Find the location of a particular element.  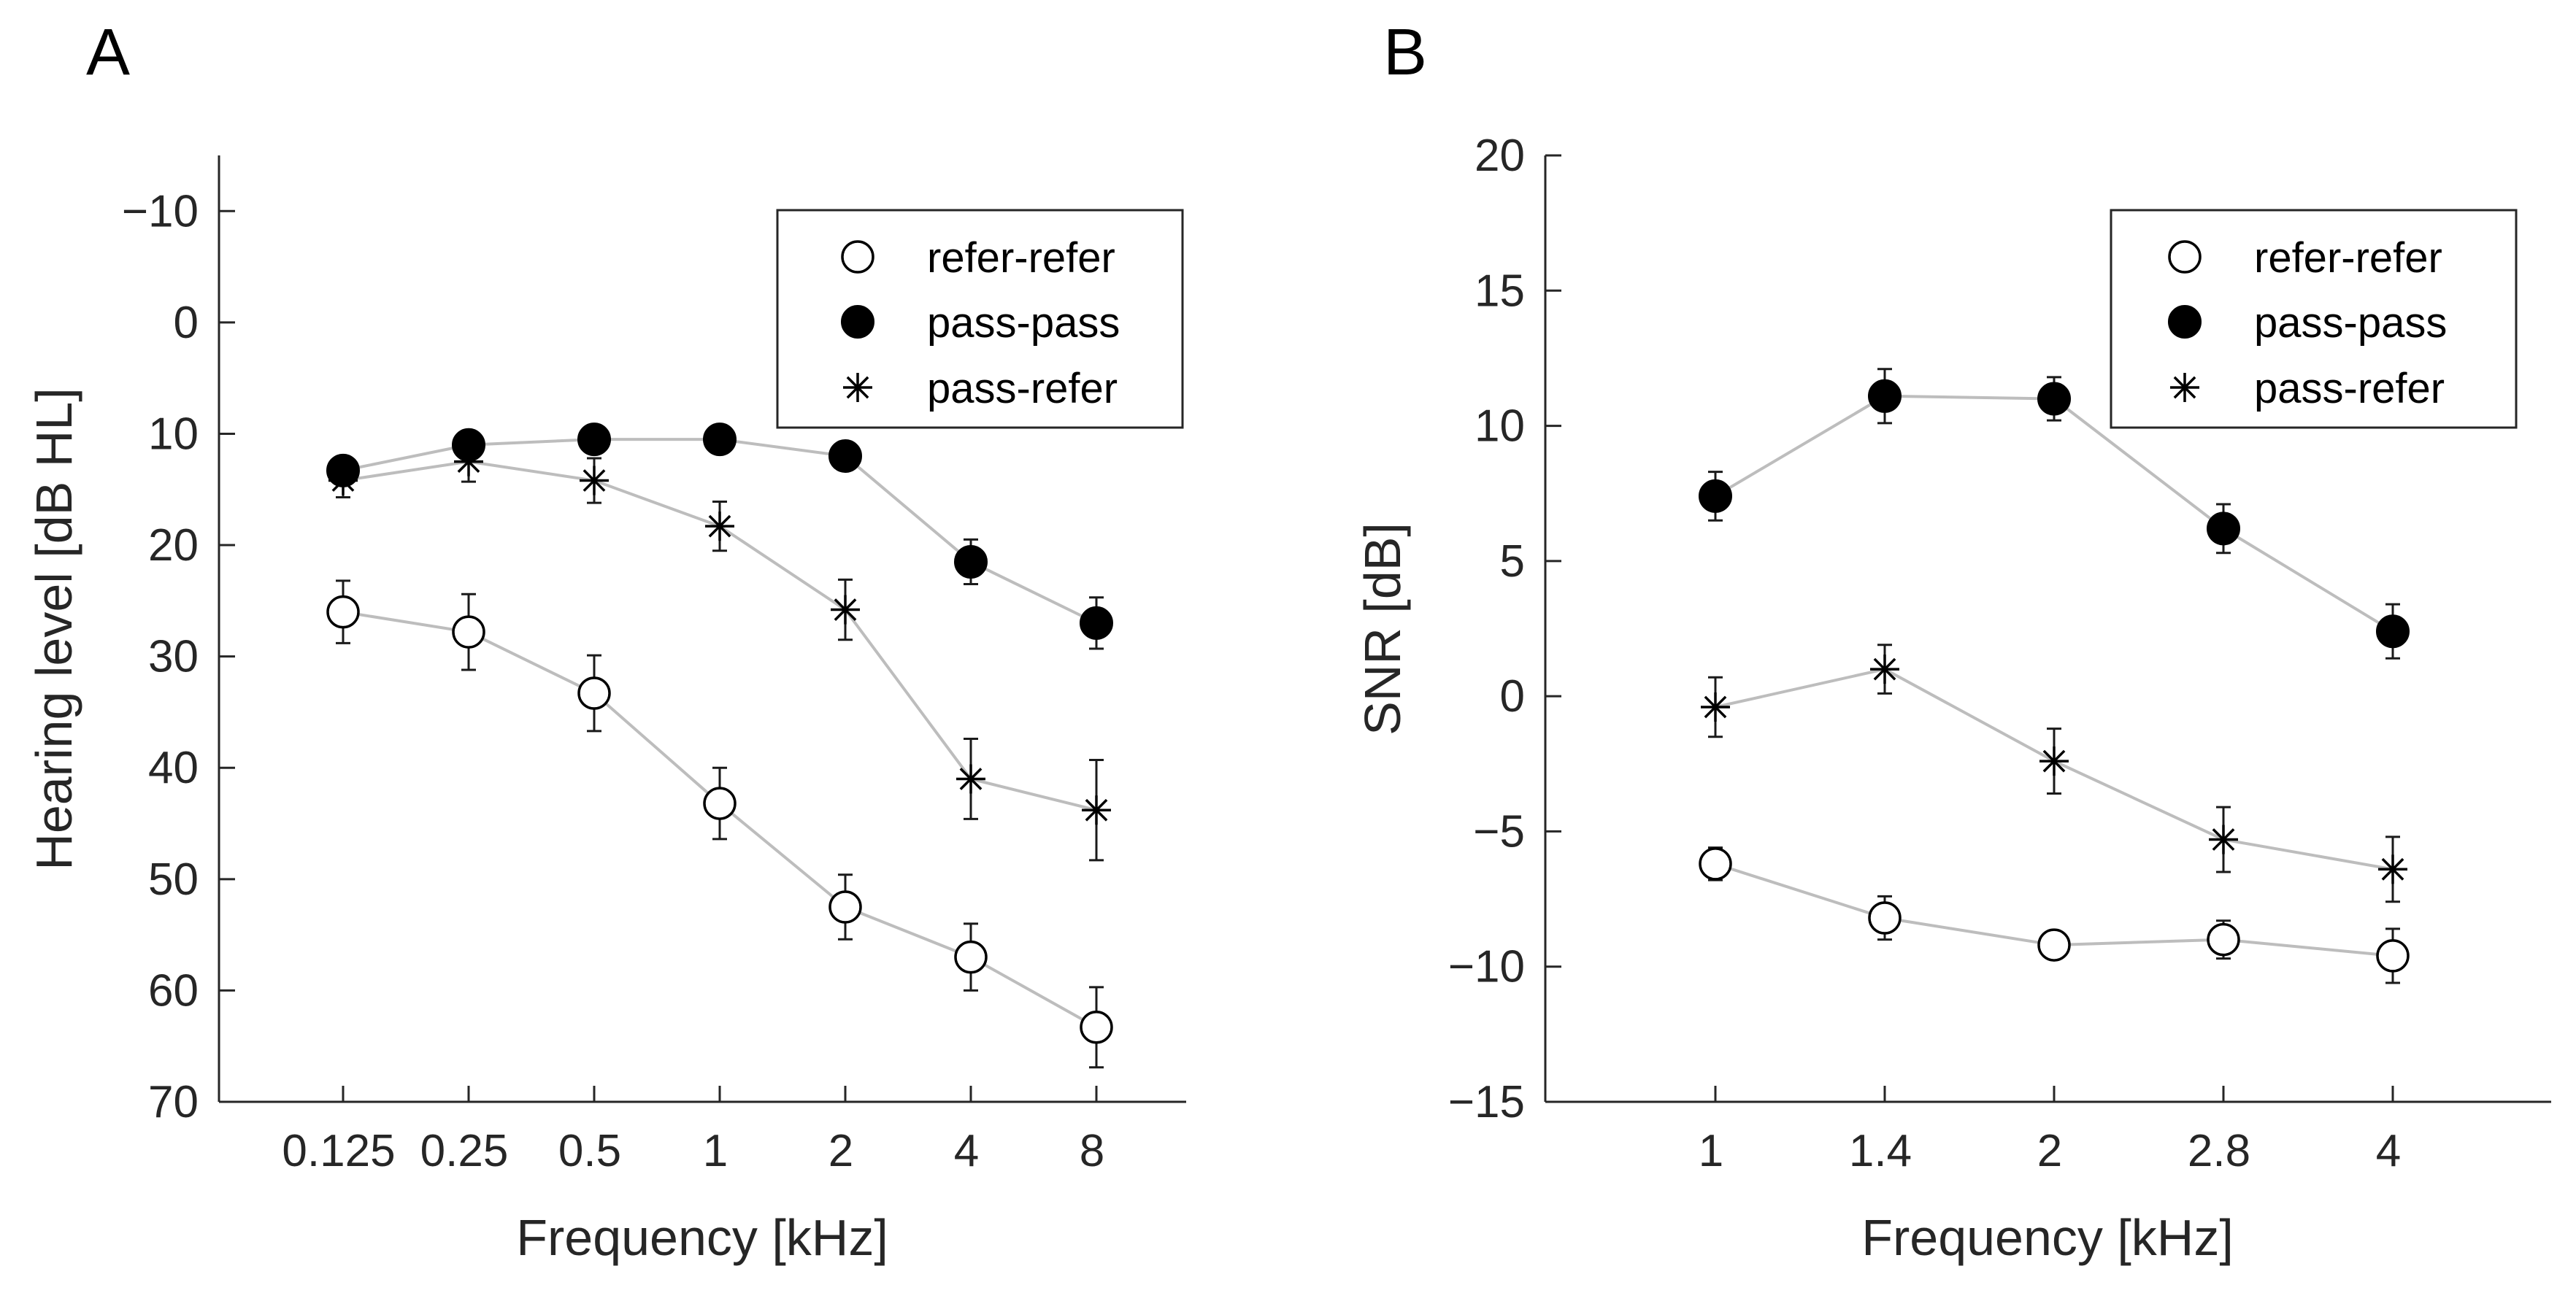

panel-b-y-tick-label: 10 is located at coordinates (1500, 426).